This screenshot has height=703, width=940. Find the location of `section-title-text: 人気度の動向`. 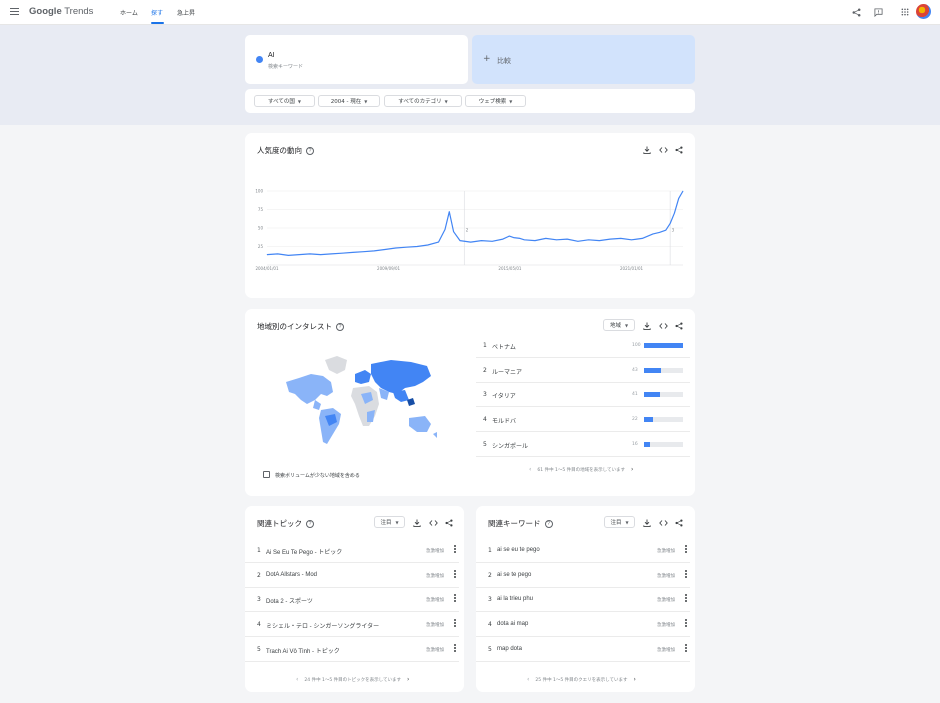

section-title-text: 人気度の動向 is located at coordinates (279, 150).